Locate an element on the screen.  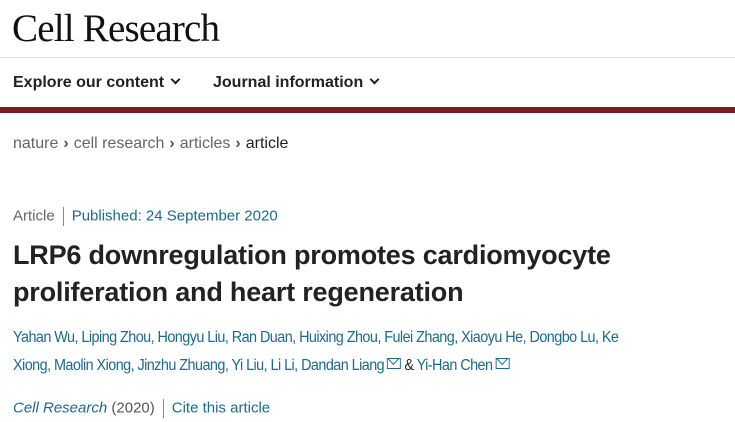
ampersand: & is located at coordinates (409, 365).